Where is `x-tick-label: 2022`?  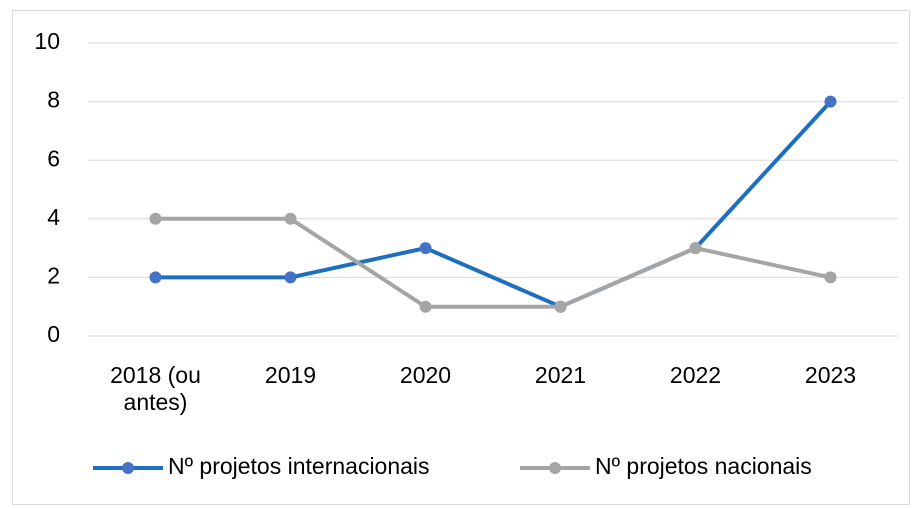 x-tick-label: 2022 is located at coordinates (695, 375).